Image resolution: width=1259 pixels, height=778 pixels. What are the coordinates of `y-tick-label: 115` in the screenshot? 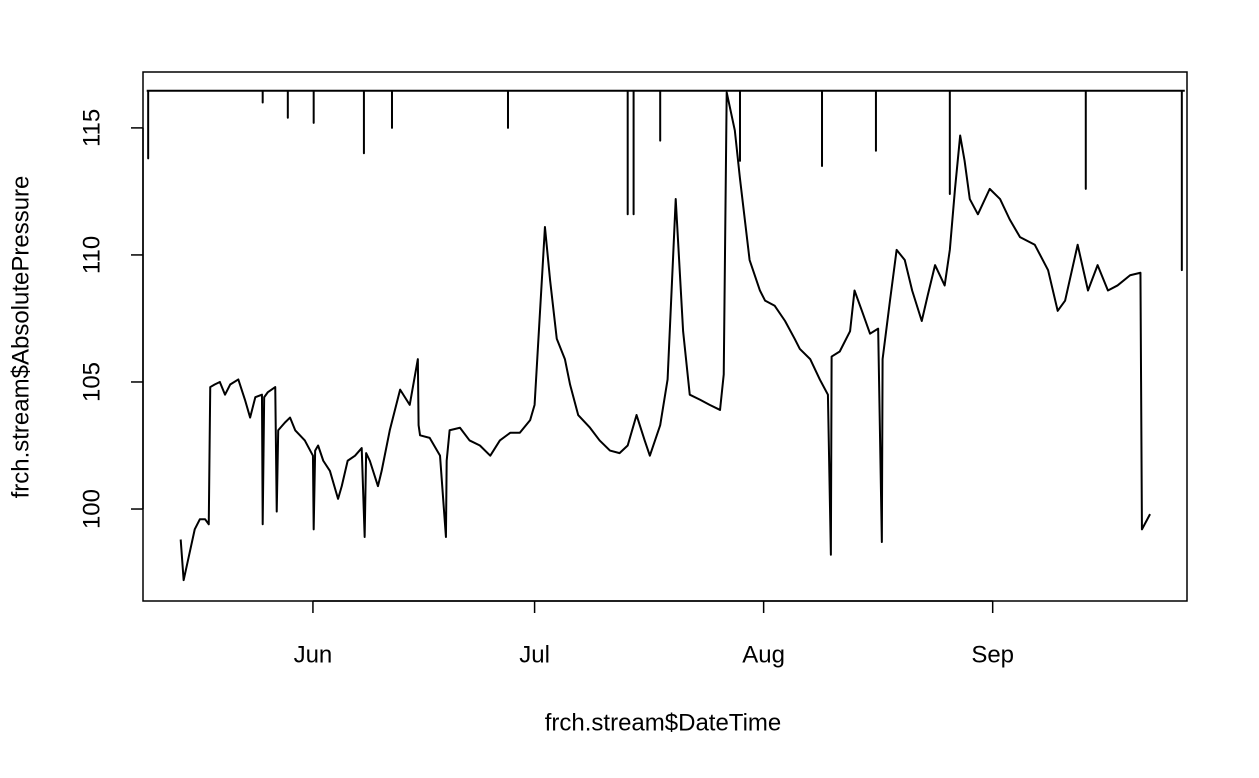 It's located at (91, 128).